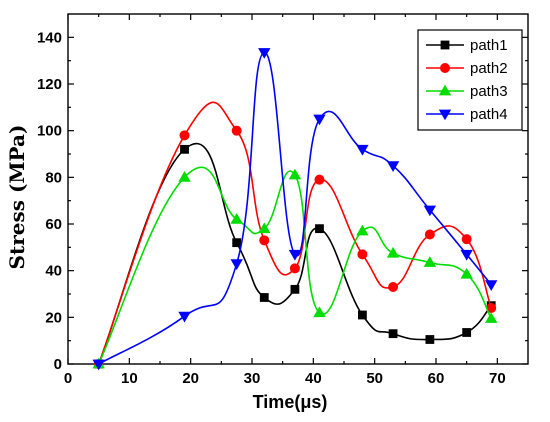 This screenshot has height=422, width=550. Describe the element at coordinates (313, 378) in the screenshot. I see `x-tick-label: 40` at that location.